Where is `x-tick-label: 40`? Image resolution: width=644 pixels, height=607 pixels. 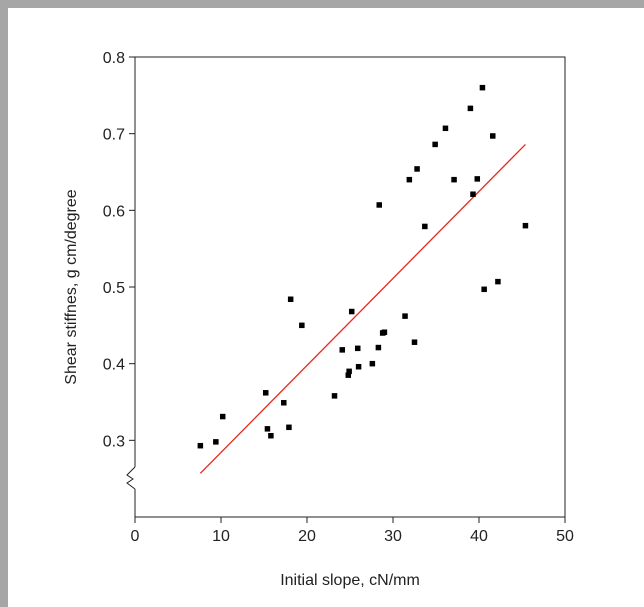
x-tick-label: 40 is located at coordinates (479, 536).